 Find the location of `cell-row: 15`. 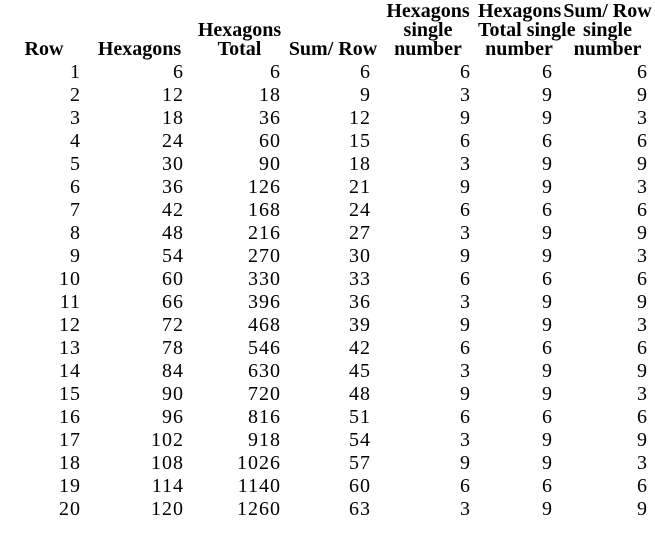

cell-row: 15 is located at coordinates (70, 394).